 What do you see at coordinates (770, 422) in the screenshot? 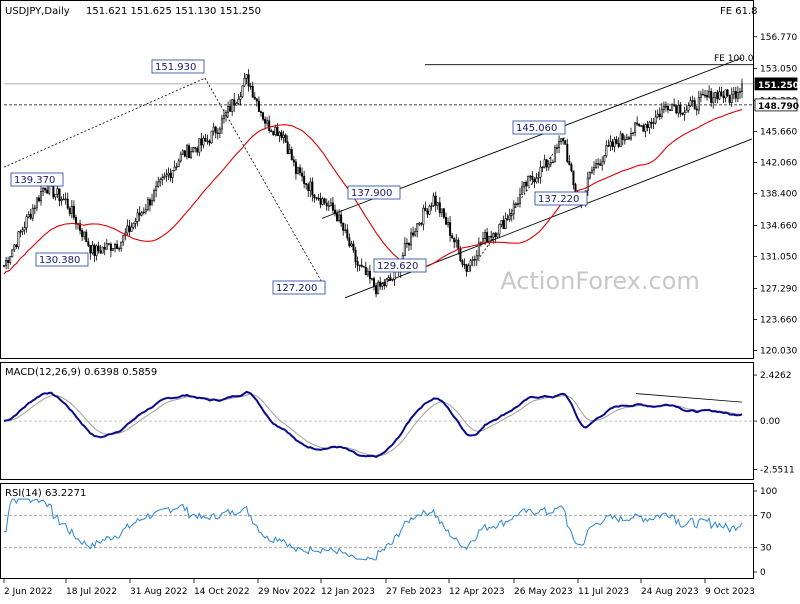
I see `macd-tick-label: 0.00` at bounding box center [770, 422].